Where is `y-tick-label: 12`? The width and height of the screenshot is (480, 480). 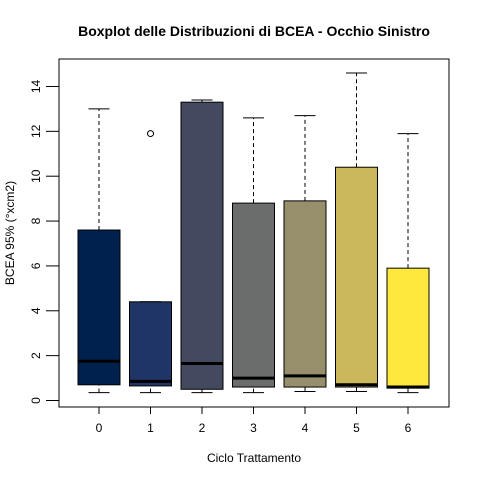 y-tick-label: 12 is located at coordinates (36, 131).